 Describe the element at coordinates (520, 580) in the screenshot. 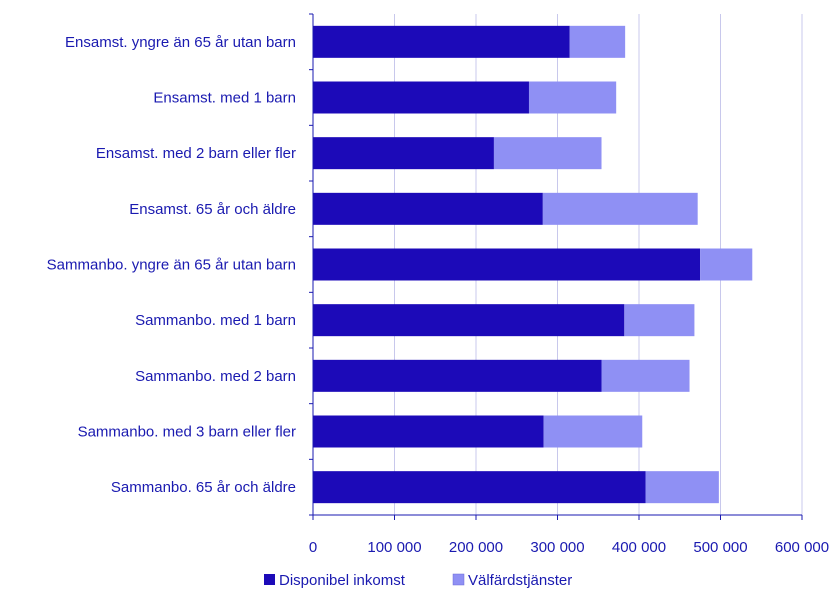

I see `legend-label: Välfärdstjänster` at that location.